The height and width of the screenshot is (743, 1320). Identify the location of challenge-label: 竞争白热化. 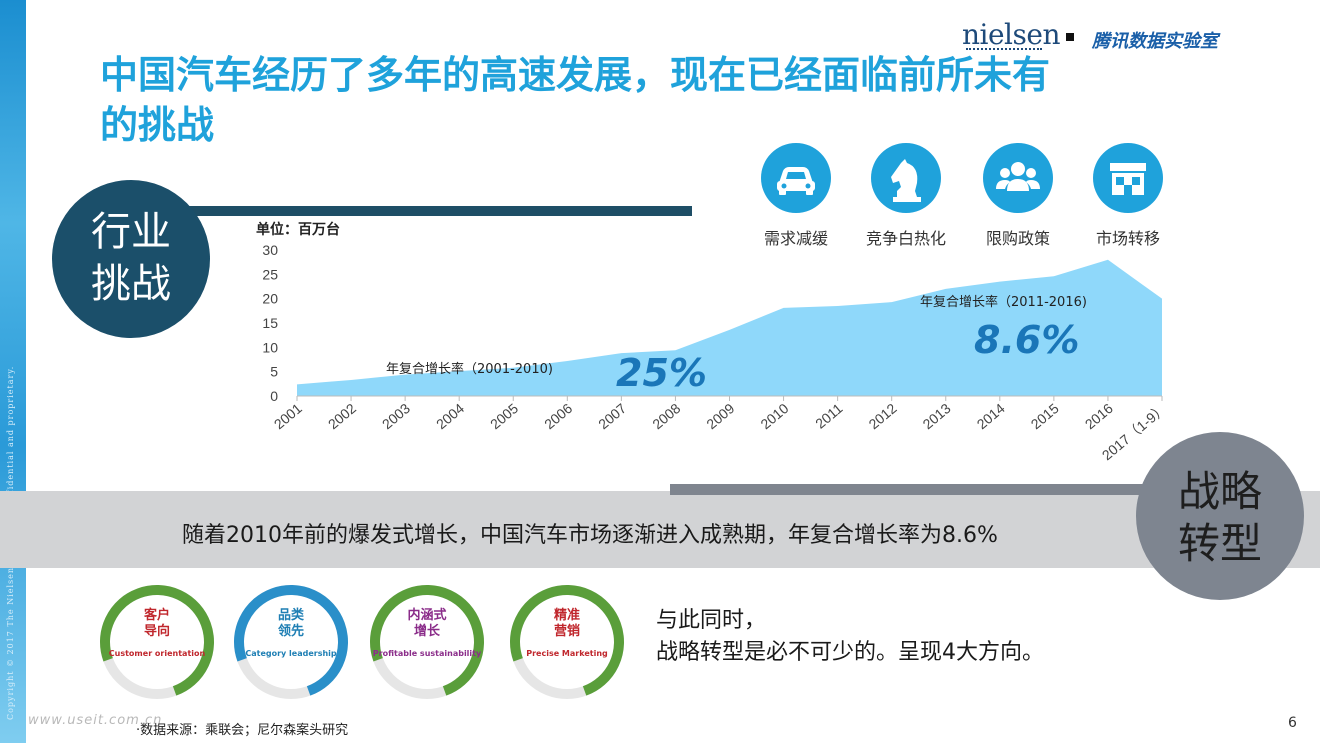
(905, 238).